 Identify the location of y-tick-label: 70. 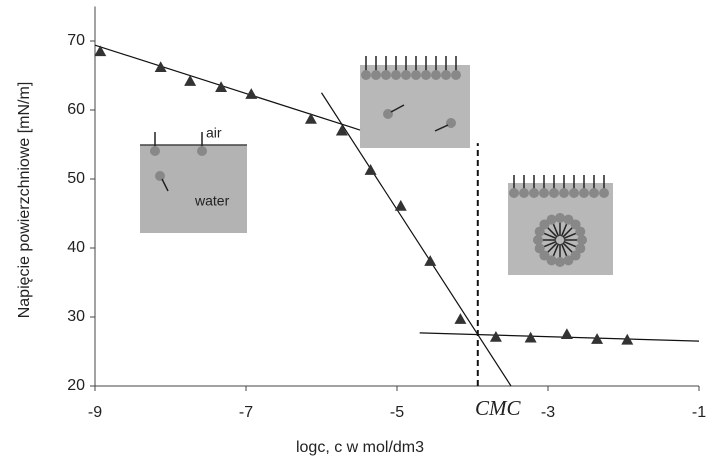
(76, 40).